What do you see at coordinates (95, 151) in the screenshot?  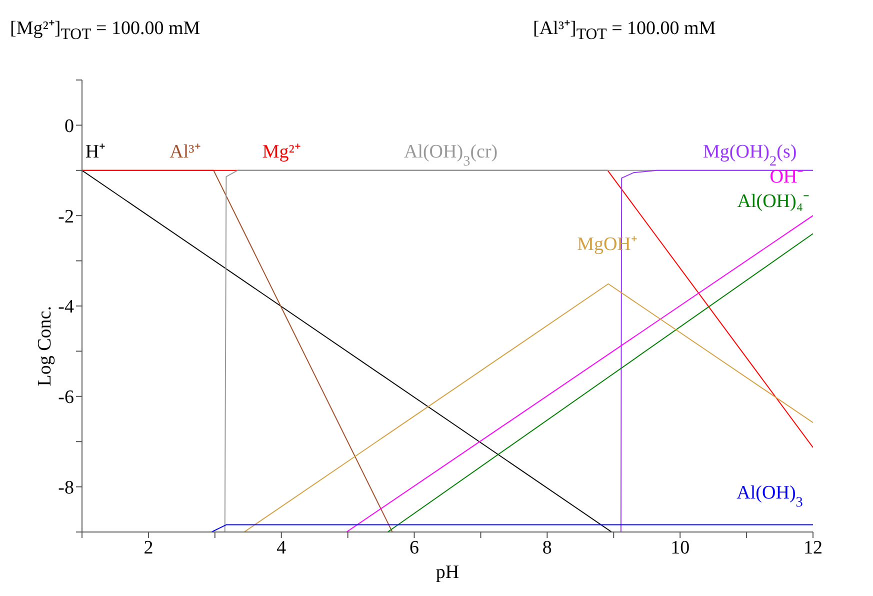 I see `series-label: H⁺` at bounding box center [95, 151].